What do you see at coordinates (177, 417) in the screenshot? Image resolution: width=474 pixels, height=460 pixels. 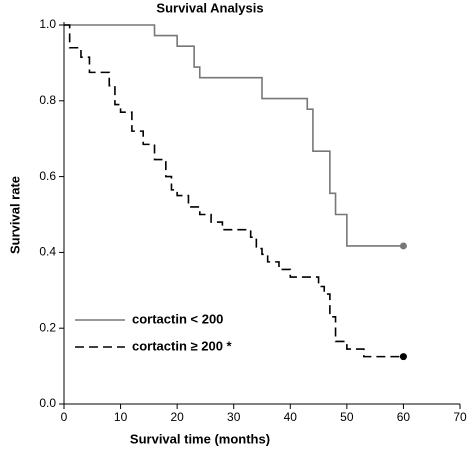 I see `x-tick-label: 20` at bounding box center [177, 417].